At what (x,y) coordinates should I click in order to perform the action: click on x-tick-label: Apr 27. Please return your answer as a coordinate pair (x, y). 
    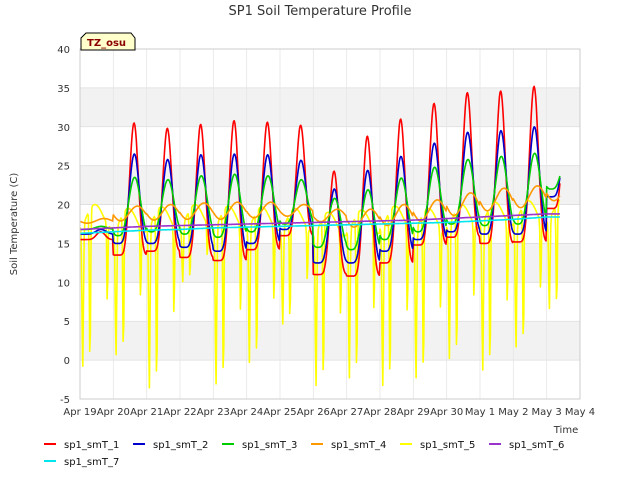
    Looking at the image, I should click on (346, 412).